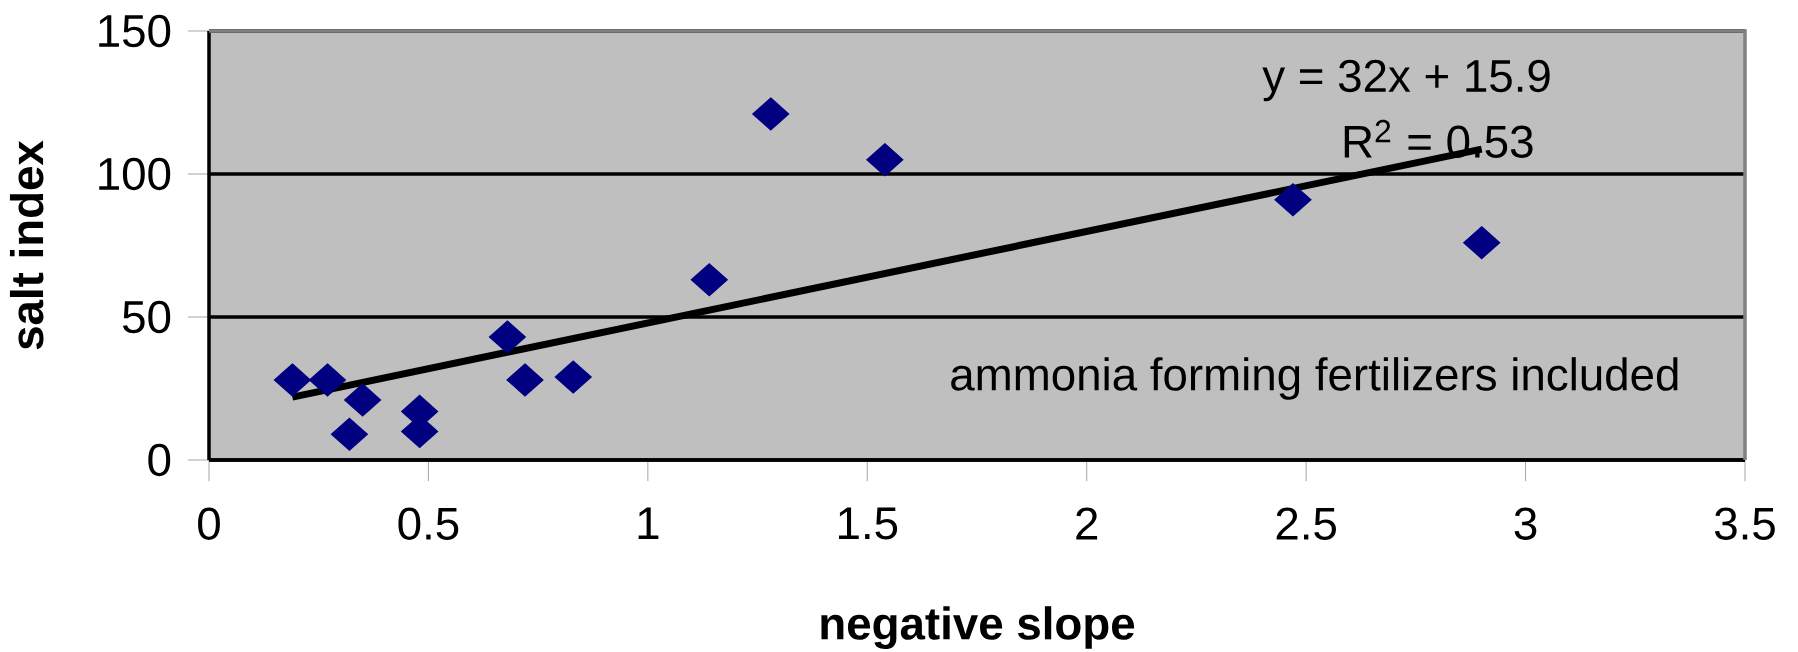 This screenshot has height=652, width=1798. Describe the element at coordinates (135, 174) in the screenshot. I see `y-tick-label: 100` at that location.